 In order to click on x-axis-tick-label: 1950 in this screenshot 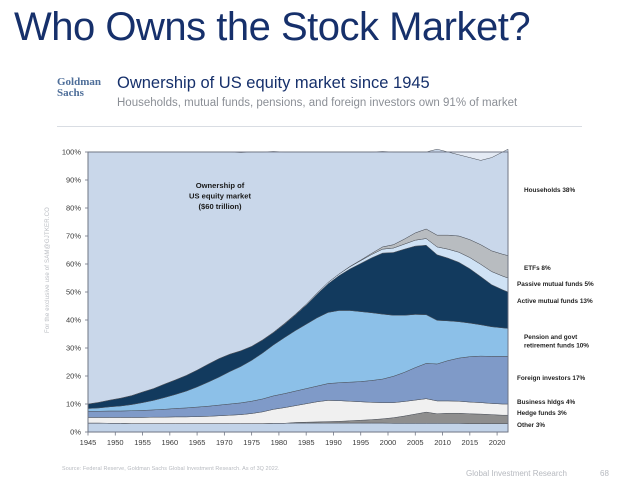, I will do `click(115, 442)`.